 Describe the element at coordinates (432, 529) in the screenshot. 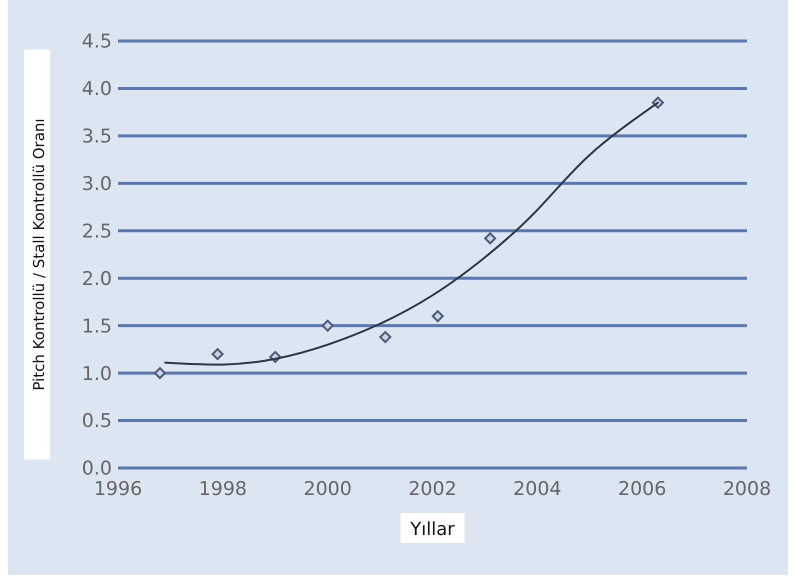

I see `x-axis-title: Yıllar` at that location.